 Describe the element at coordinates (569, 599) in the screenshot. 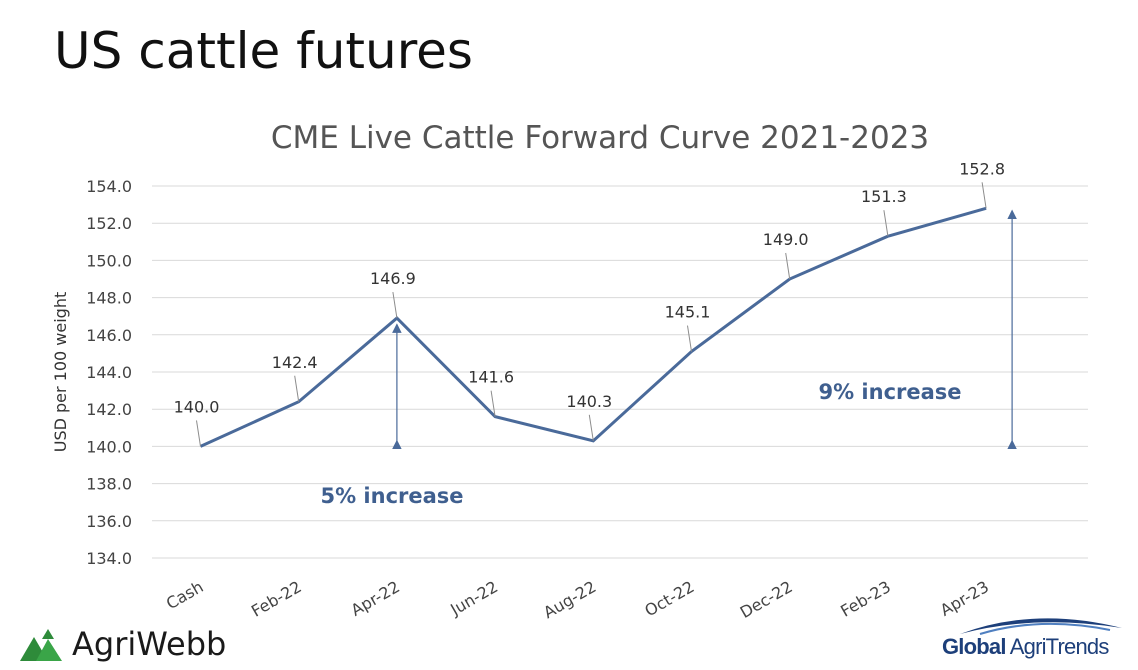

I see `x-tick-label: Aug-22` at that location.